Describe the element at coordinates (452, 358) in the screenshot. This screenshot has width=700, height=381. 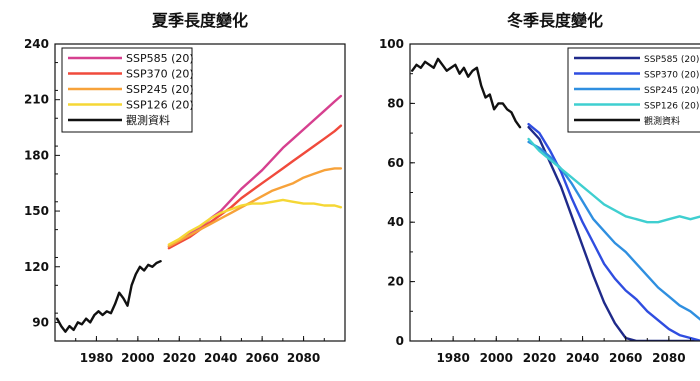
I see `winter-x-tick-label-0: 1980` at that location.